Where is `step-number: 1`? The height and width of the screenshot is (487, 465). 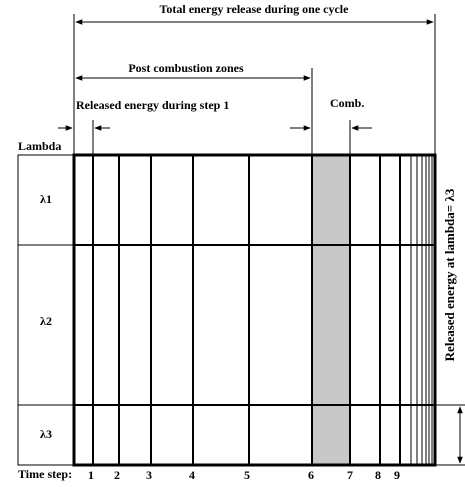 step-number: 1 is located at coordinates (91, 475).